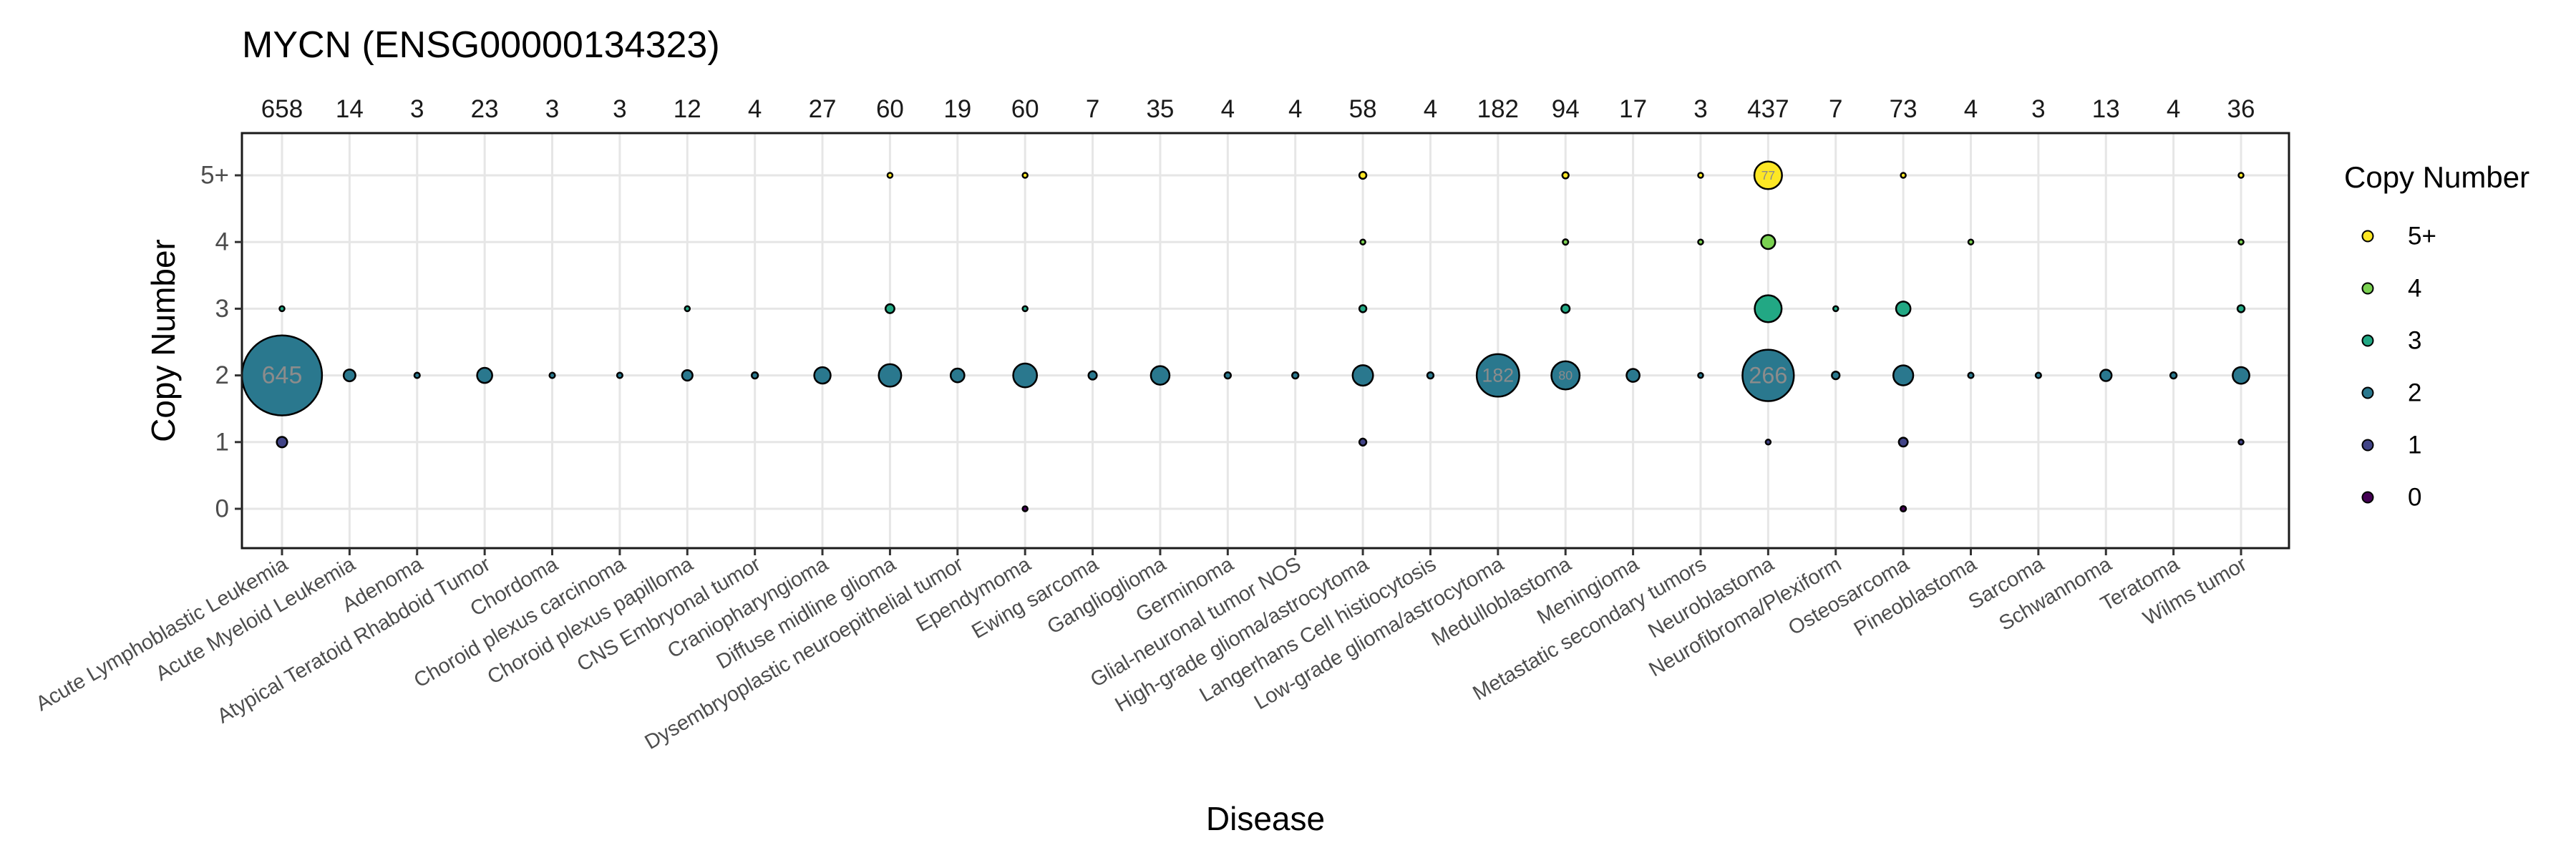 Image resolution: width=2576 pixels, height=858 pixels. I want to click on sample-total-label: 73, so click(1904, 109).